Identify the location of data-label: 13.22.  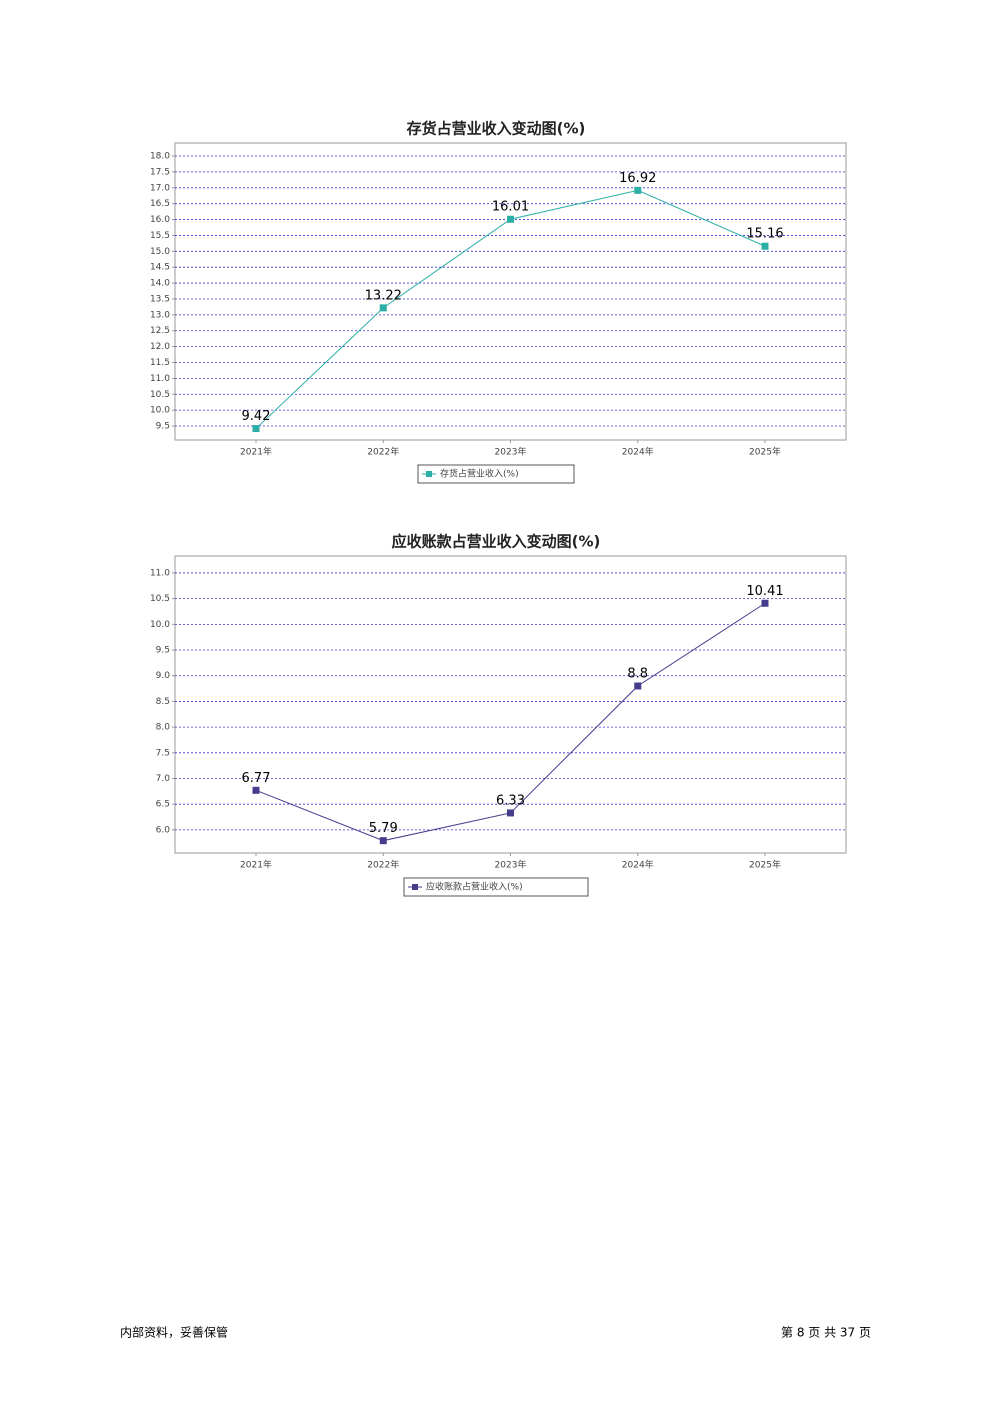
(383, 295).